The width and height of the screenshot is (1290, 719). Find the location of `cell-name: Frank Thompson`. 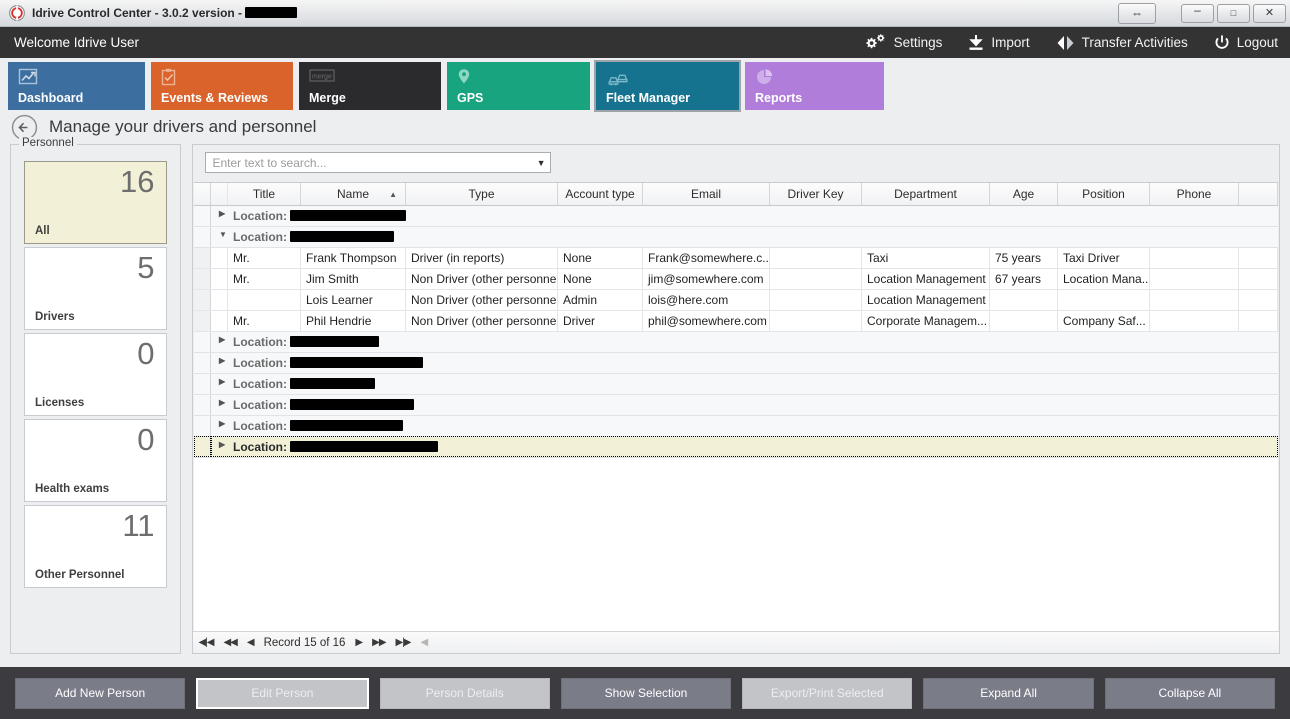

cell-name: Frank Thompson is located at coordinates (353, 258).